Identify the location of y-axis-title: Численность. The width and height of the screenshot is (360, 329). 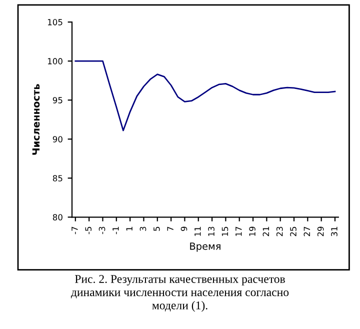
(36, 119).